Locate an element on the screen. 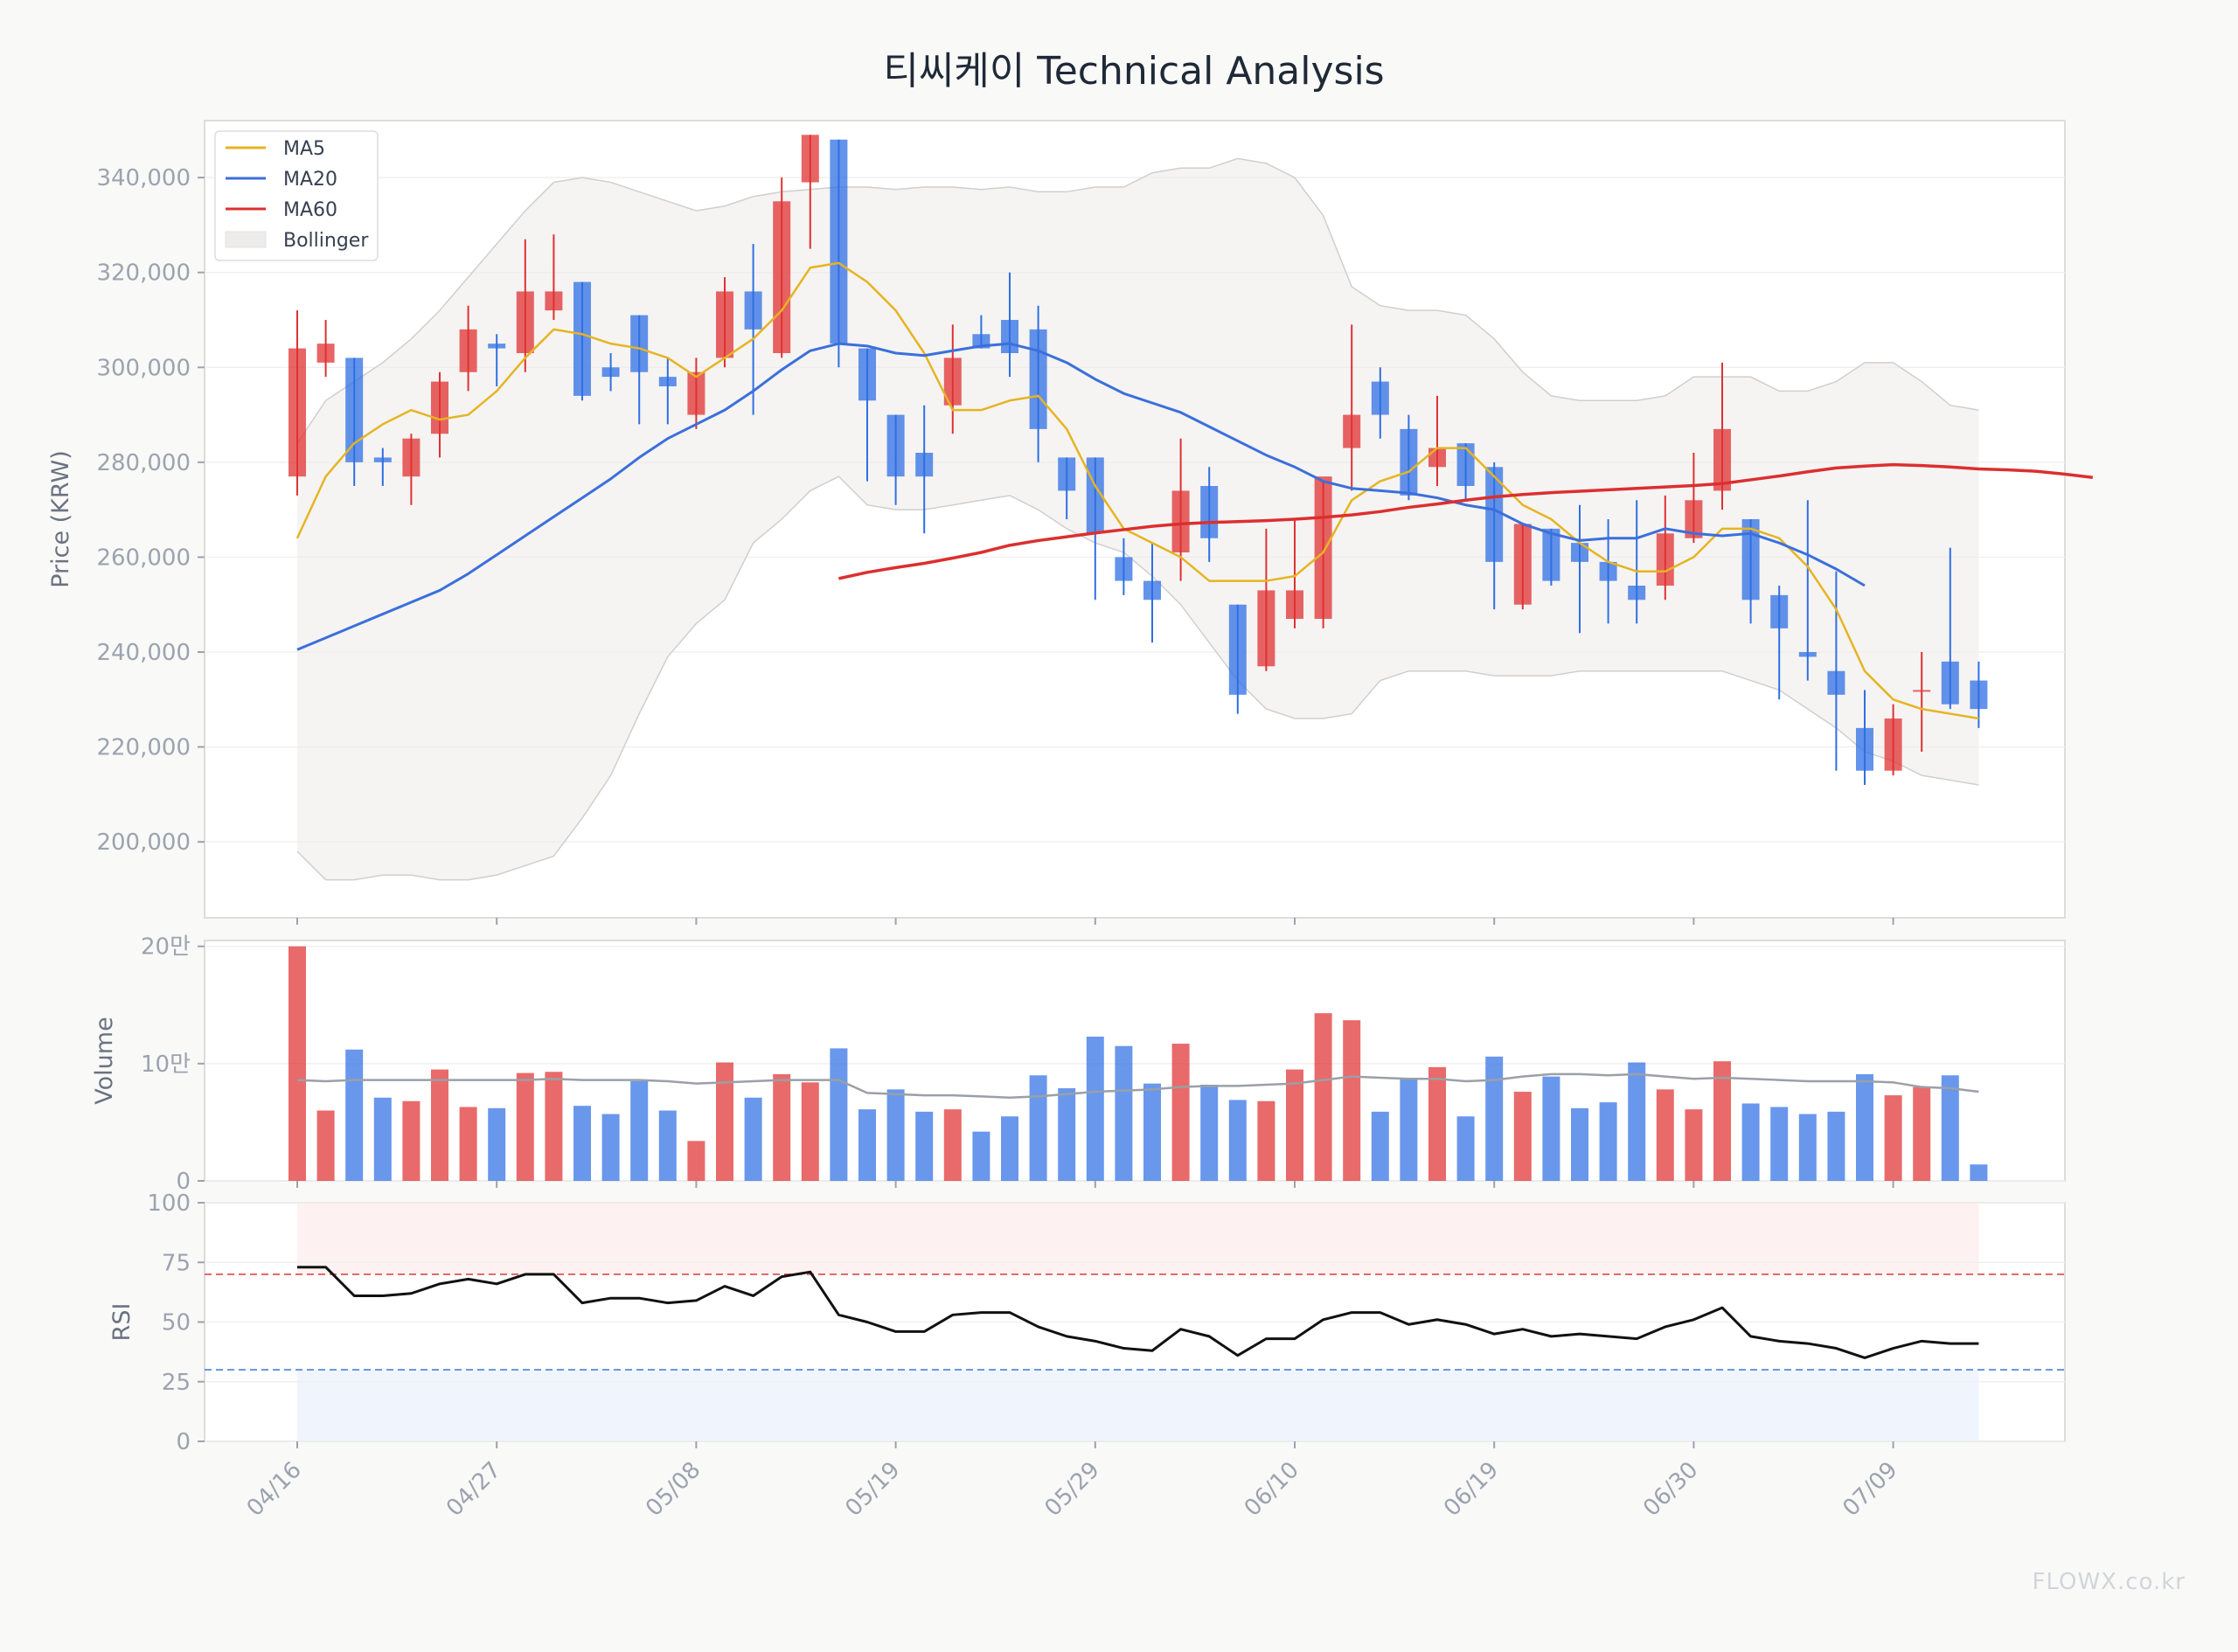 The width and height of the screenshot is (2238, 1652). rsi-tick-label: 50 is located at coordinates (176, 1323).